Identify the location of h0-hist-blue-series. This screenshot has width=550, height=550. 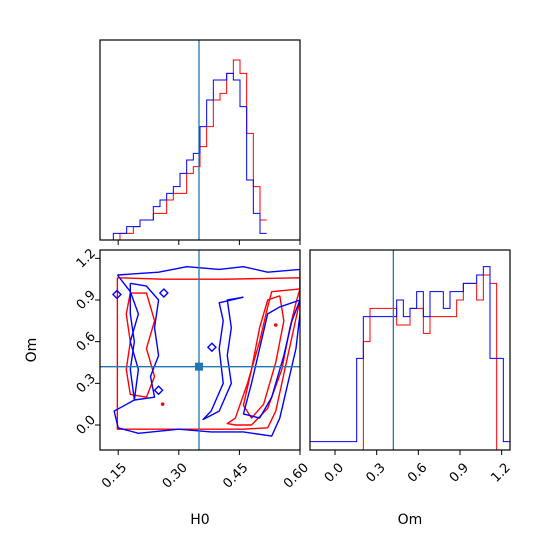
(183, 156).